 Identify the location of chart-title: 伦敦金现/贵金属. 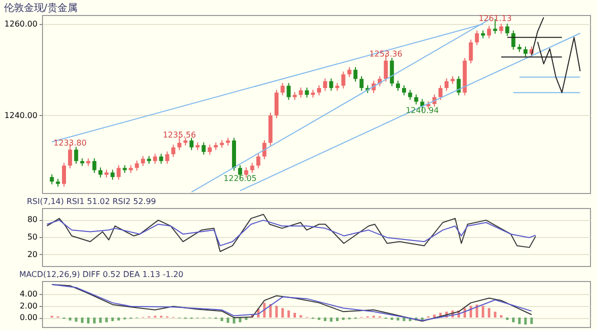
(41, 8).